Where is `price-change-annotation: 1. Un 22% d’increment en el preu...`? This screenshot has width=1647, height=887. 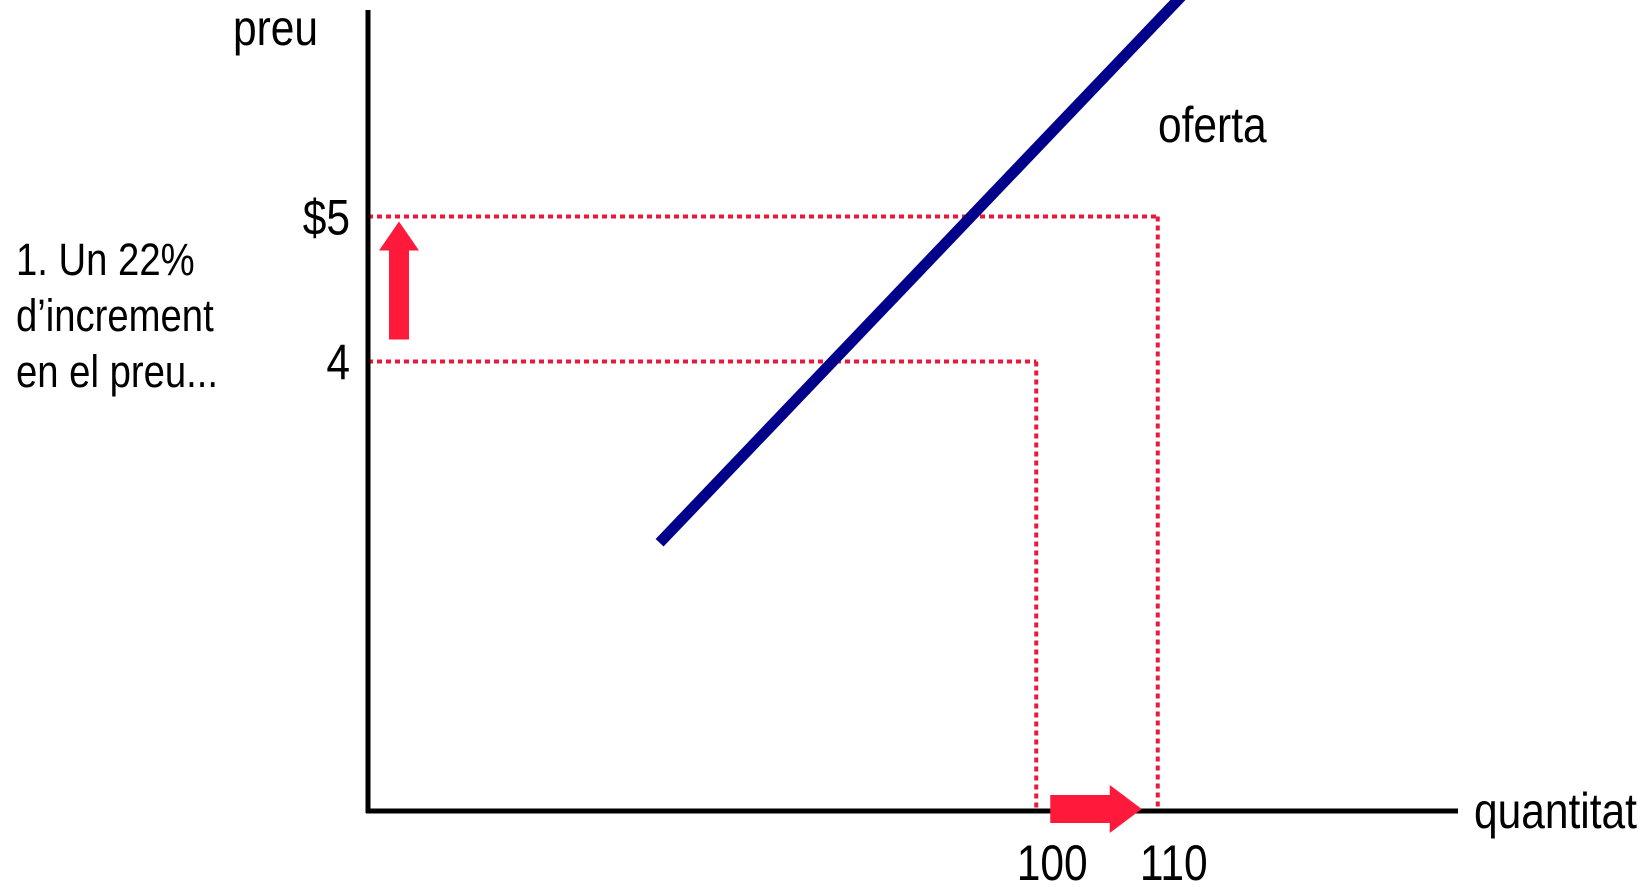
price-change-annotation: 1. Un 22% d’increment en el preu... is located at coordinates (117, 316).